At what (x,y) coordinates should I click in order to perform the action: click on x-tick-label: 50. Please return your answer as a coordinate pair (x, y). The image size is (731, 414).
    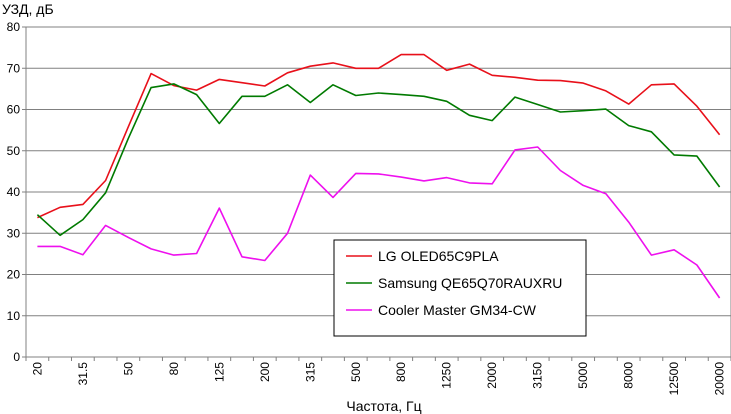
    Looking at the image, I should click on (128, 369).